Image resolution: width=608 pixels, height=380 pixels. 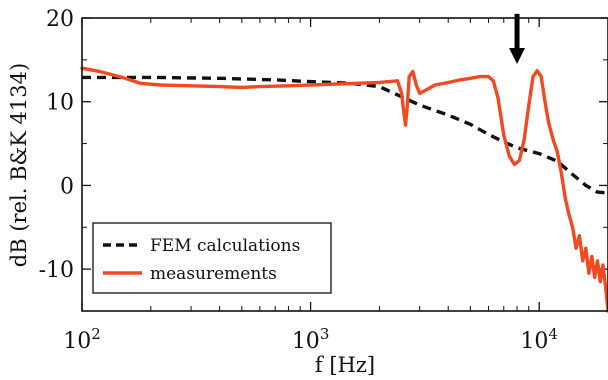 I want to click on y-tick-label: 20, so click(x=60, y=19).